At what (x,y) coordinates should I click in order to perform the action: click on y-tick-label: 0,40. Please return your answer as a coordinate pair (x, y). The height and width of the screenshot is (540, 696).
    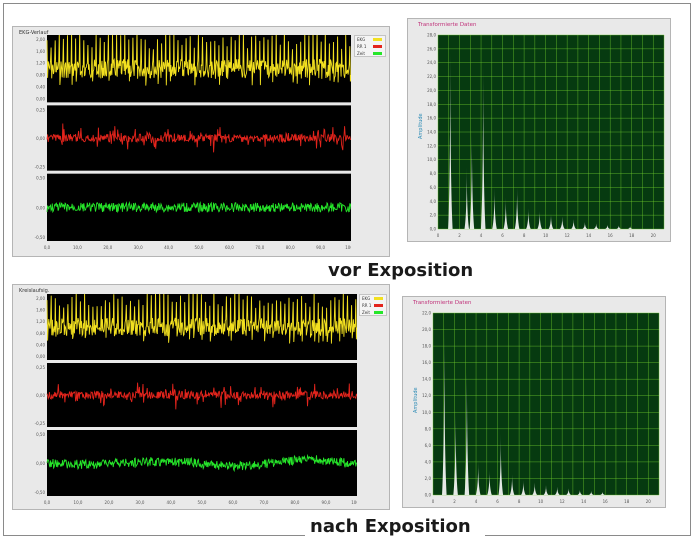
    Looking at the image, I should click on (40, 86).